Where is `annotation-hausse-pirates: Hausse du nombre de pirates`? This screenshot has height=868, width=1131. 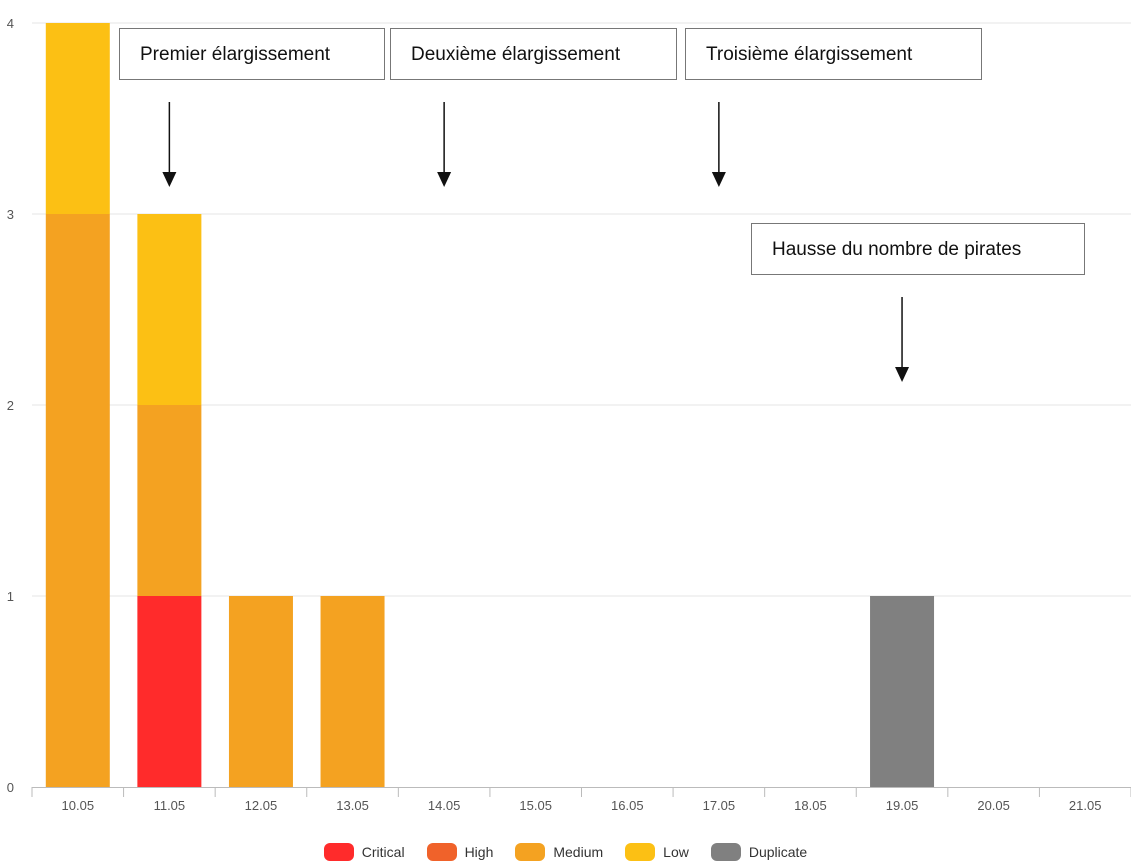 annotation-hausse-pirates: Hausse du nombre de pirates is located at coordinates (918, 249).